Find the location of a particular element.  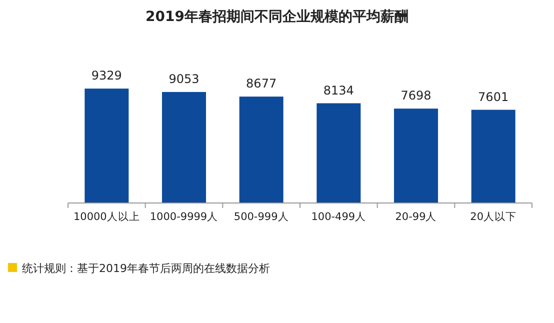

data-label: 9053 is located at coordinates (184, 79).